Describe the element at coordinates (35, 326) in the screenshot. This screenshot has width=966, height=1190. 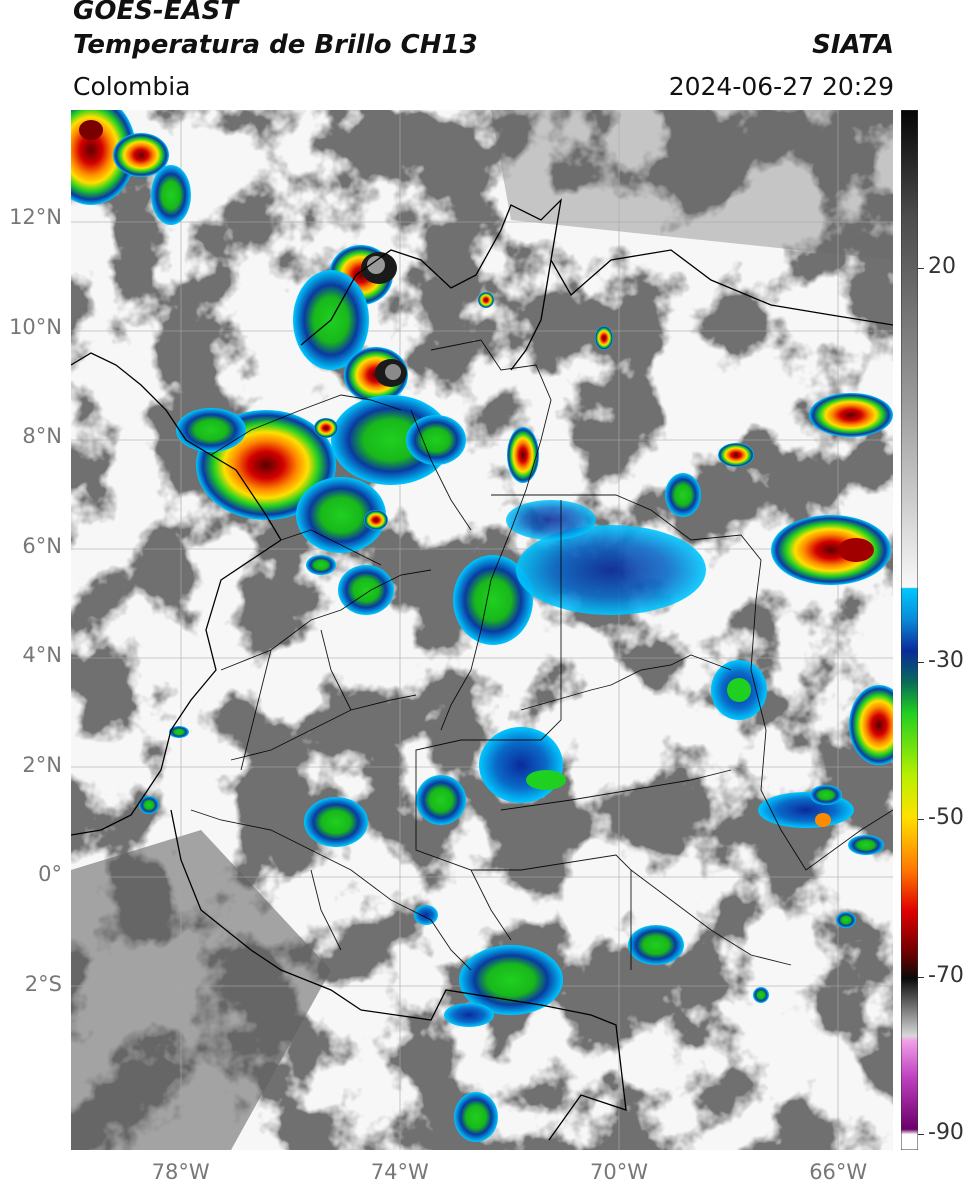
I see `latitude-tick-label: 10°N` at that location.